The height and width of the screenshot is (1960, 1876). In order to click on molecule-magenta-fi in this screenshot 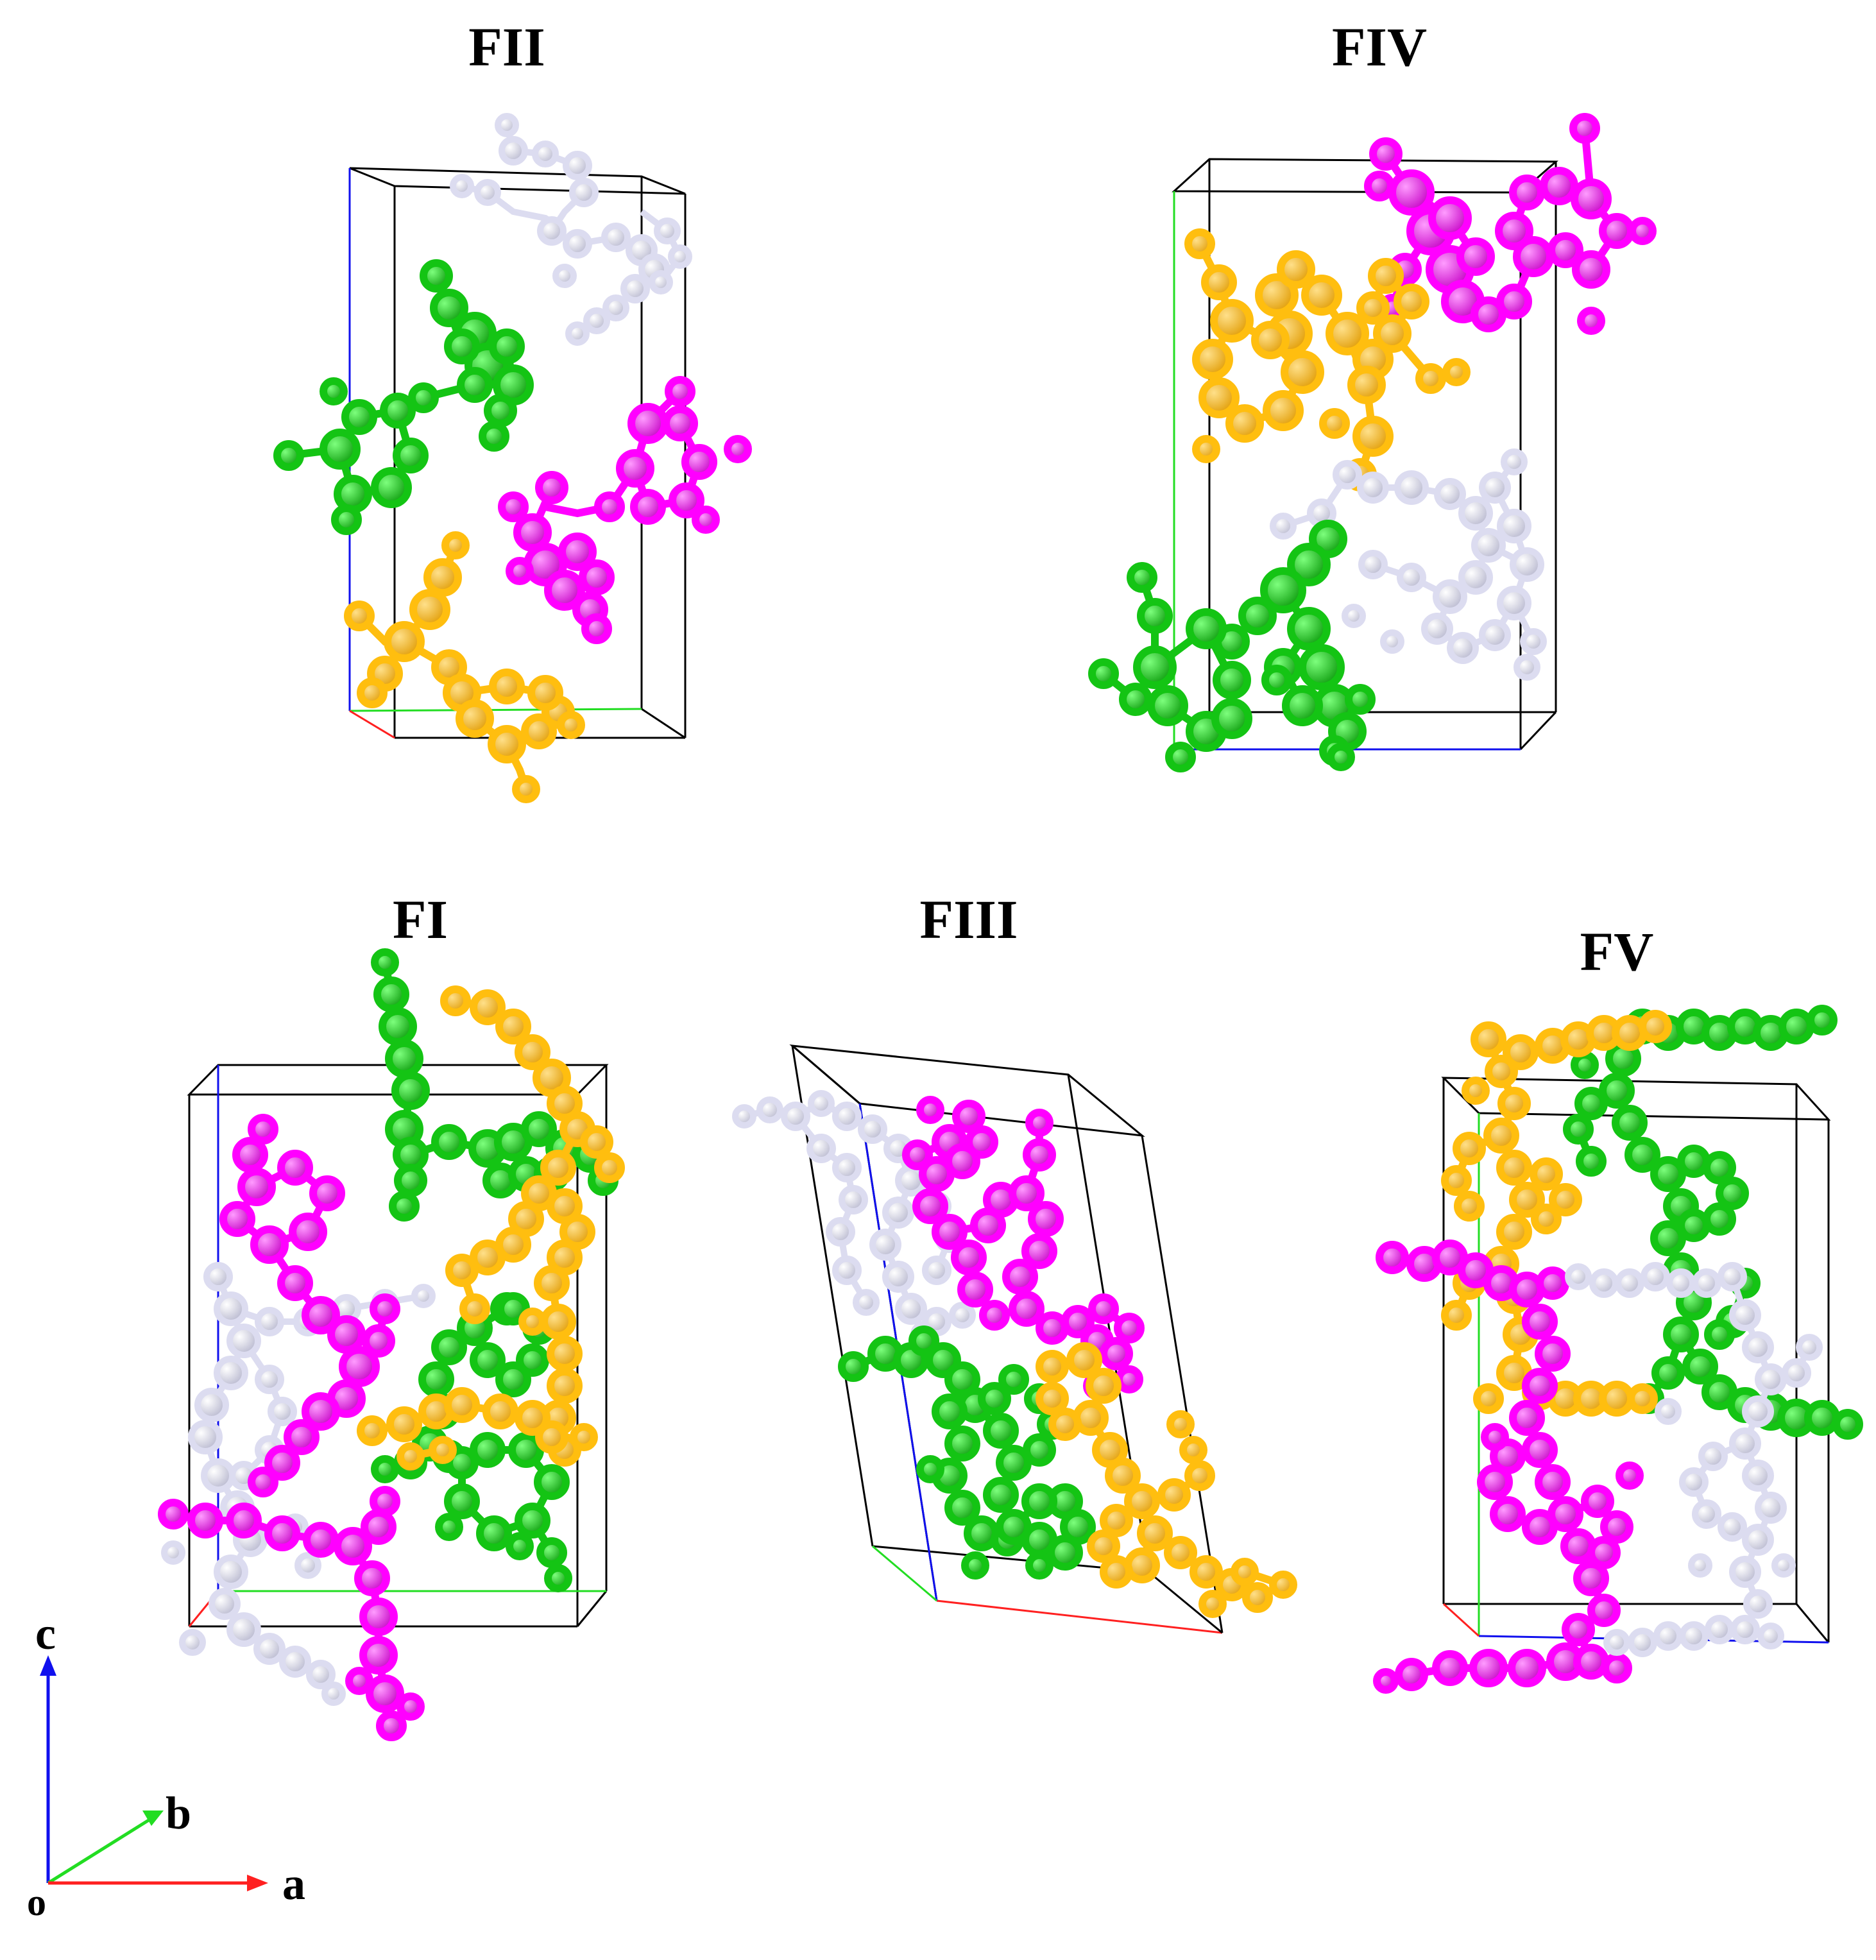, I will do `click(291, 1427)`.